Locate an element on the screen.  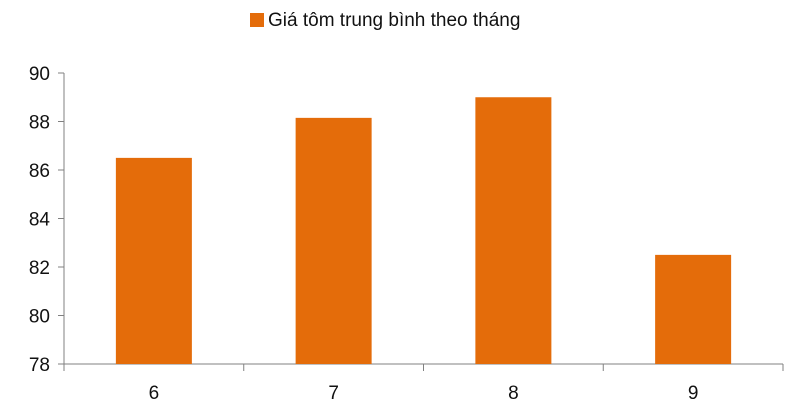
y-tick-label: 88 is located at coordinates (39, 123).